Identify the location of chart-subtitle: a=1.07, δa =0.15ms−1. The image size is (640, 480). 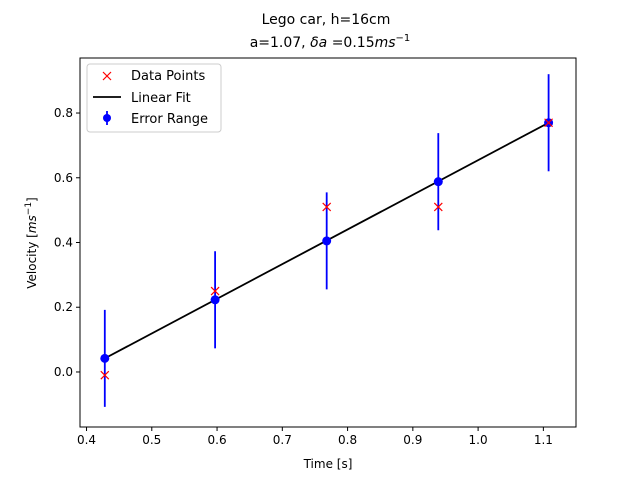
(330, 42).